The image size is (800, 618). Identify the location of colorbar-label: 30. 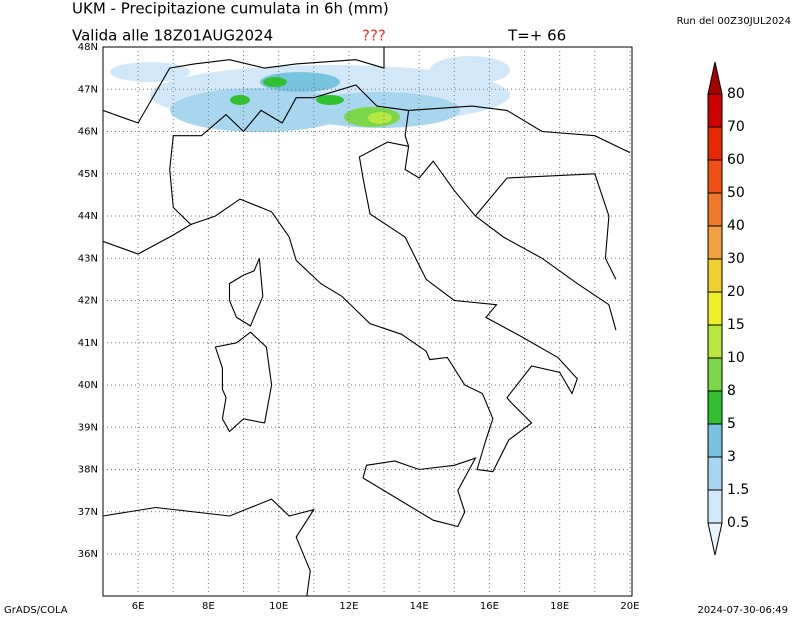
(736, 259).